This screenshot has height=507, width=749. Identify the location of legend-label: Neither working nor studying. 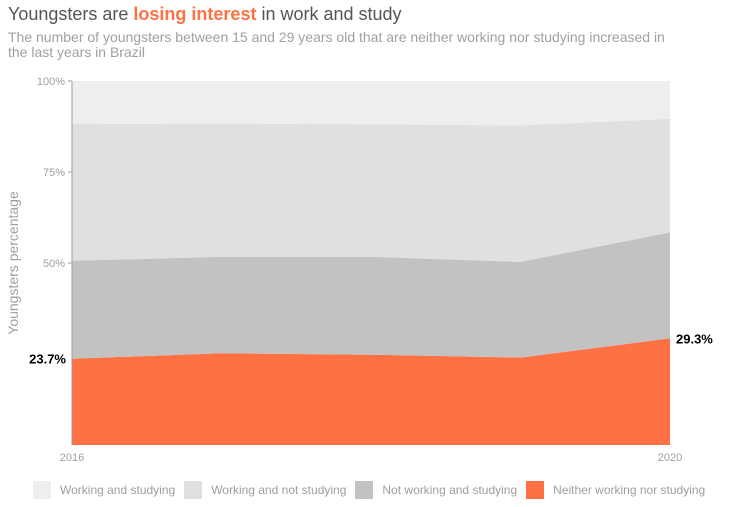
(629, 490).